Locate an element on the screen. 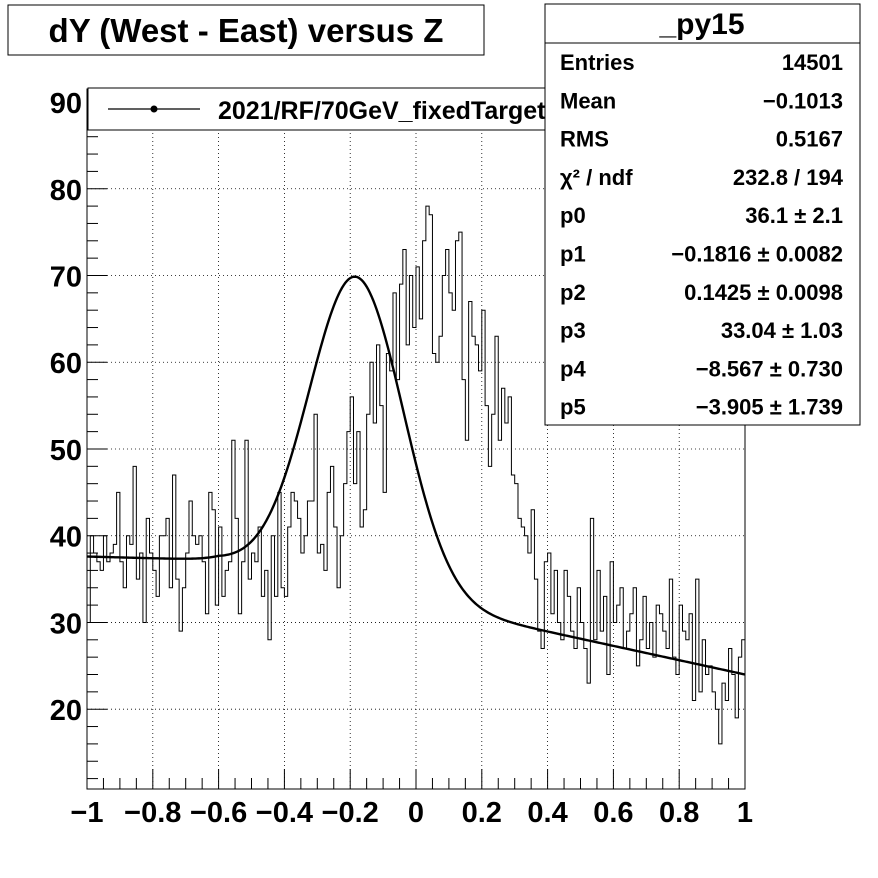 The image size is (878, 878). y-tick-label: 70 is located at coordinates (66, 277).